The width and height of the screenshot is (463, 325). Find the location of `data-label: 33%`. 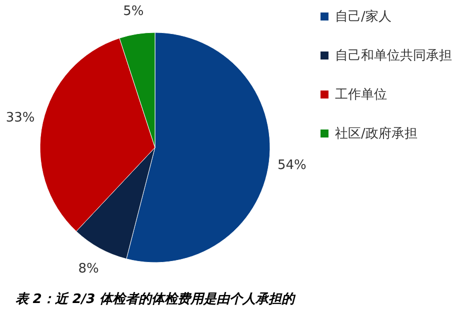

data-label: 33% is located at coordinates (20, 118).